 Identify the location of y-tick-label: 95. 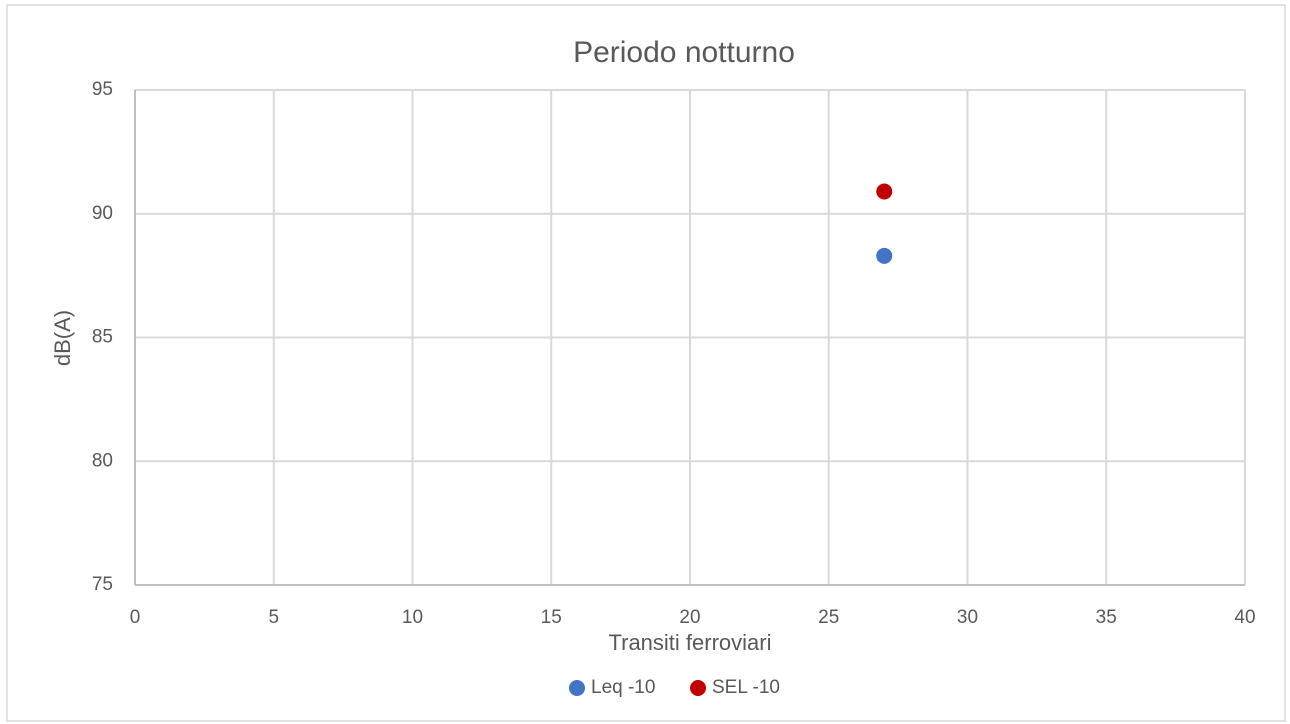
(102, 89).